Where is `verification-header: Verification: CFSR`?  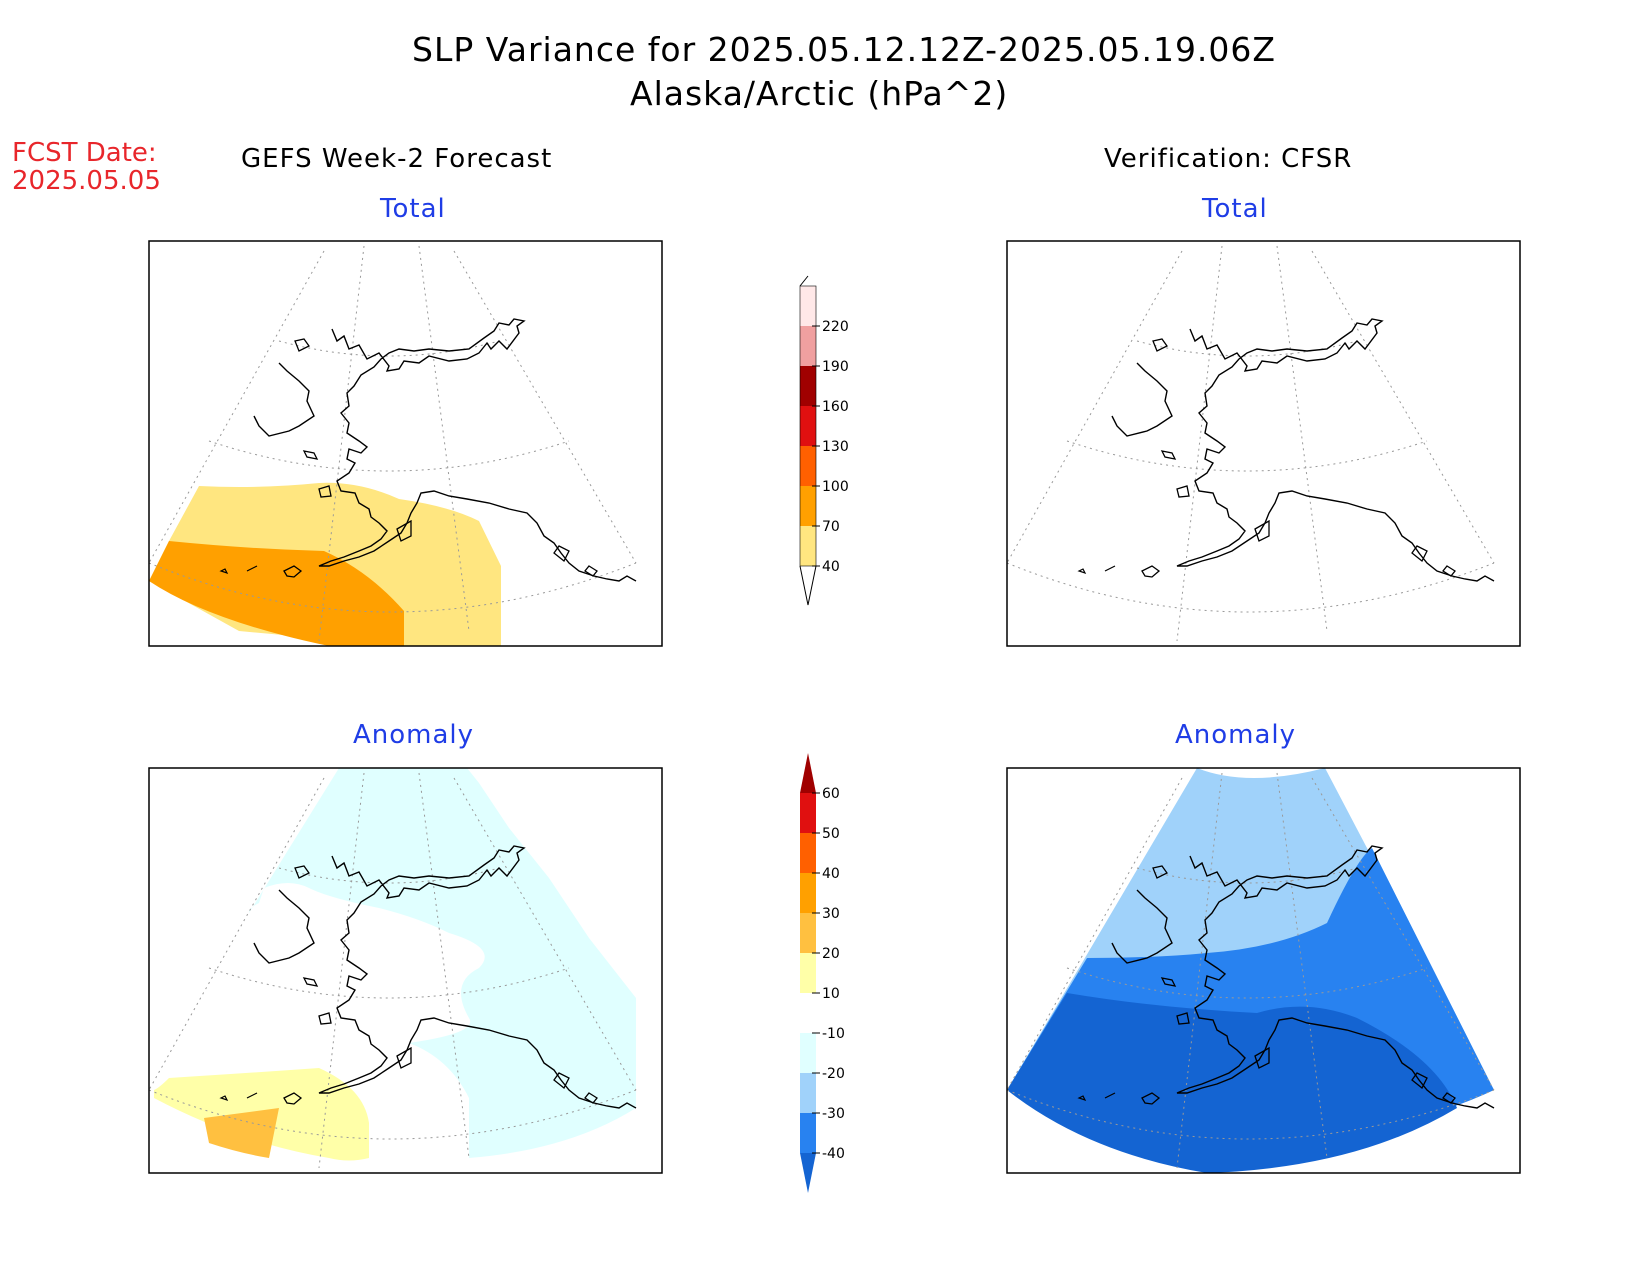
verification-header: Verification: CFSR is located at coordinates (1228, 159).